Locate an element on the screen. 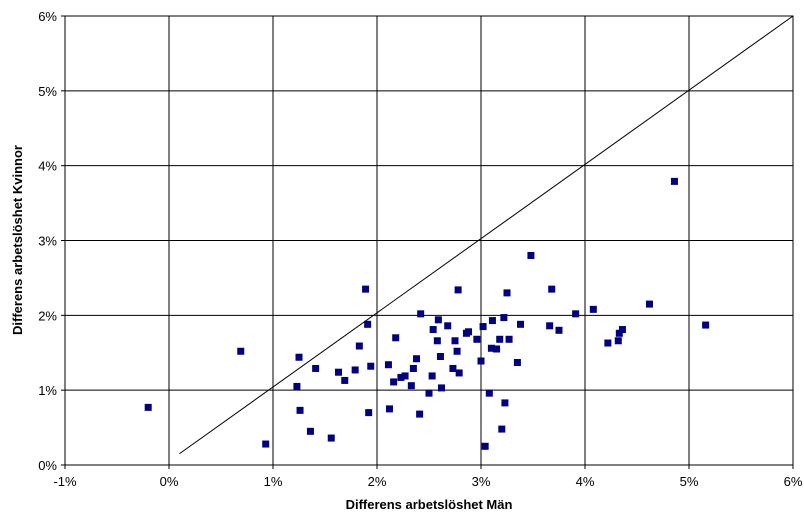 The height and width of the screenshot is (518, 804). y-tick-label: 2% is located at coordinates (47, 315).